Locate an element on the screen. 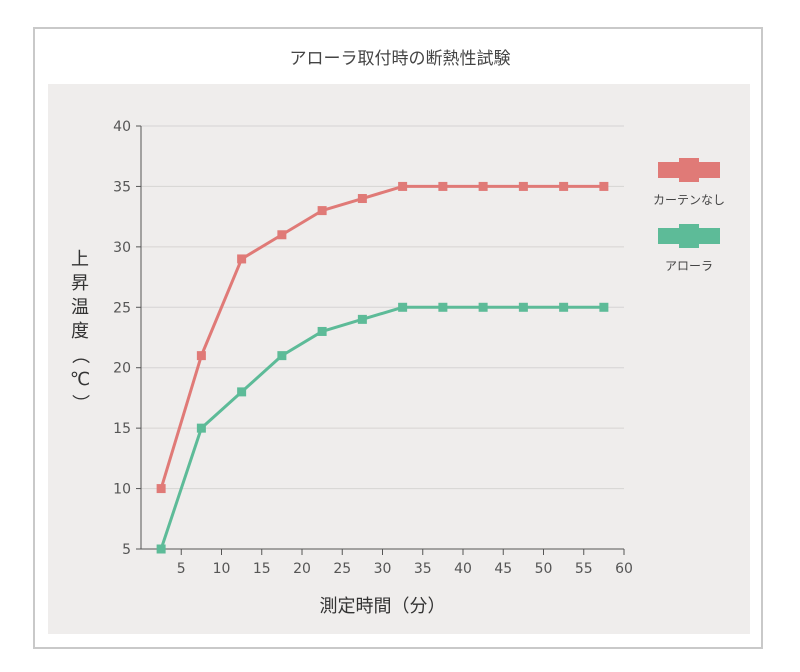 Image resolution: width=800 pixels, height=672 pixels. y-tick-label-35: 35 is located at coordinates (122, 187).